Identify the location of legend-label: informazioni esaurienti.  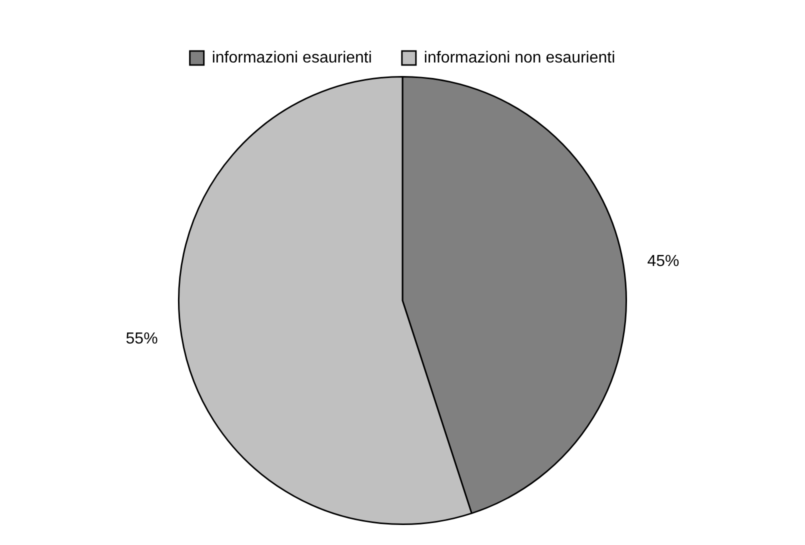
(292, 57).